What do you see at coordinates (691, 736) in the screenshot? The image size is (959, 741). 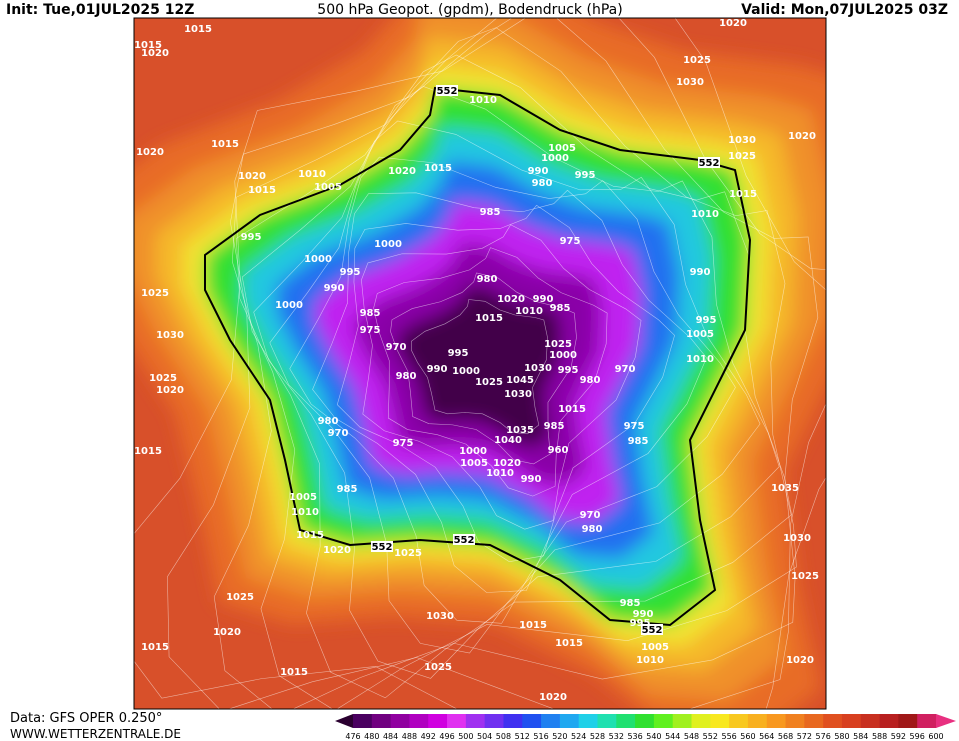 I see `colorbar-label: 548` at bounding box center [691, 736].